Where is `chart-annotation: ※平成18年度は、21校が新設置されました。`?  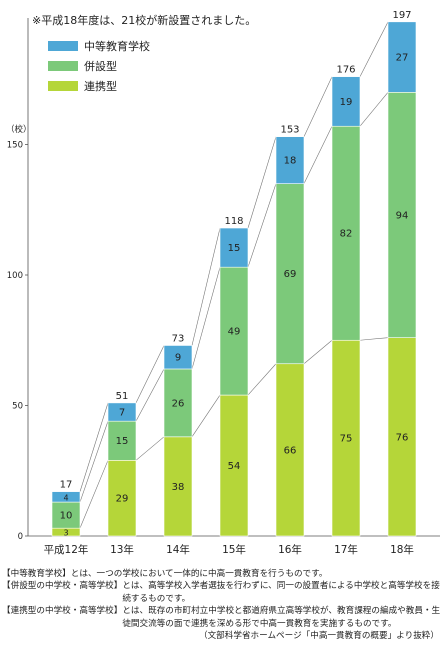
chart-annotation: ※平成18年度は、21校が新設置されました。 is located at coordinates (144, 20).